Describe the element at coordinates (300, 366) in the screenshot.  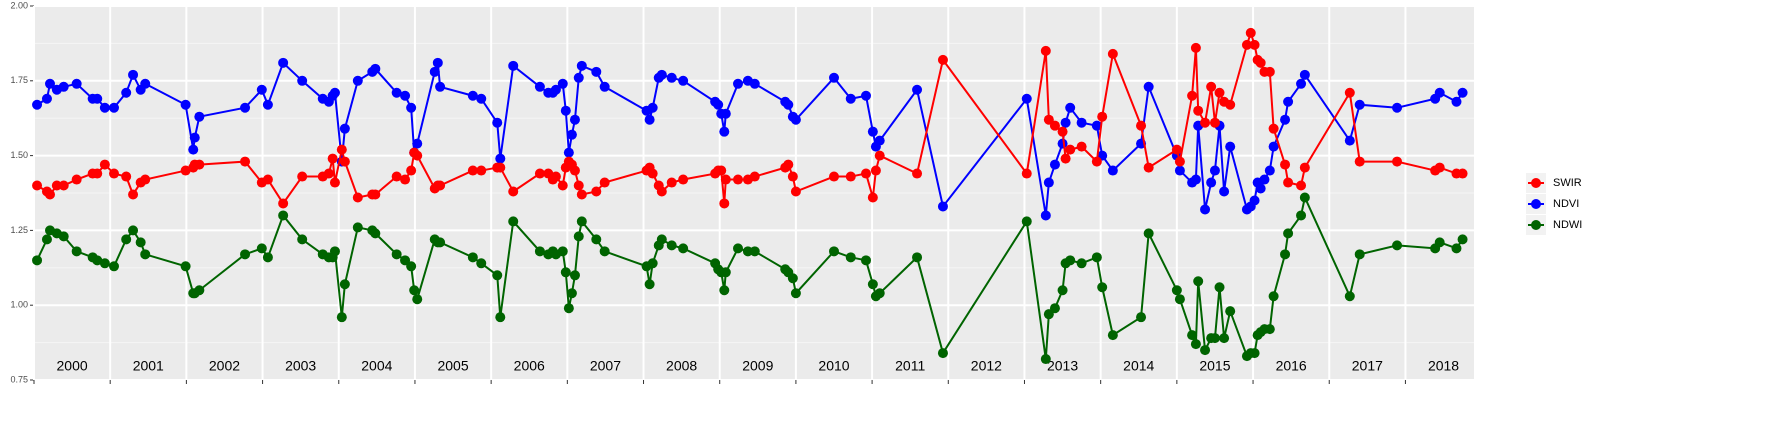
I see `year-label: 2003` at that location.